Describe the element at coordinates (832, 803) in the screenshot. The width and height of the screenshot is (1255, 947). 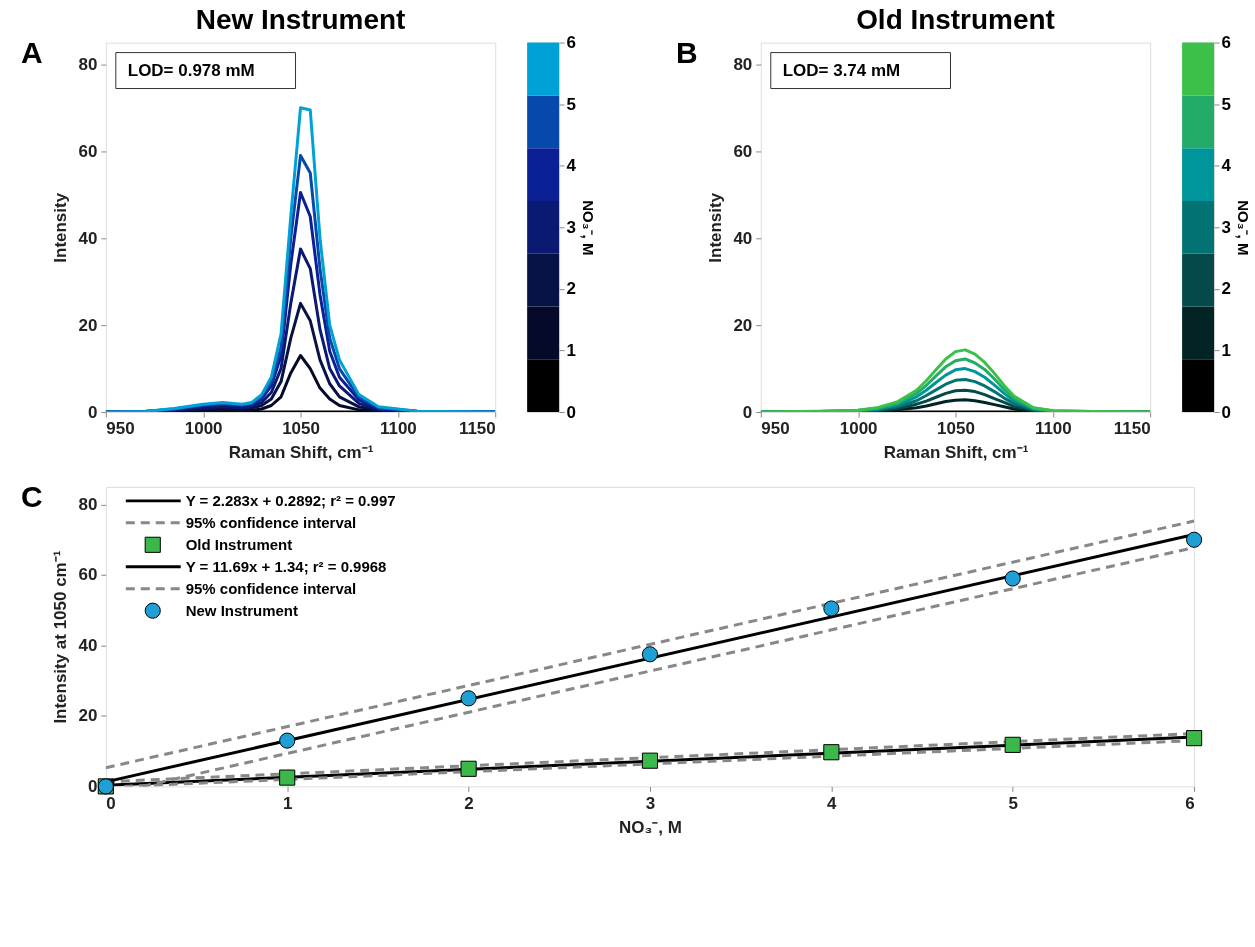
I see `x-tick-label: 4` at that location.